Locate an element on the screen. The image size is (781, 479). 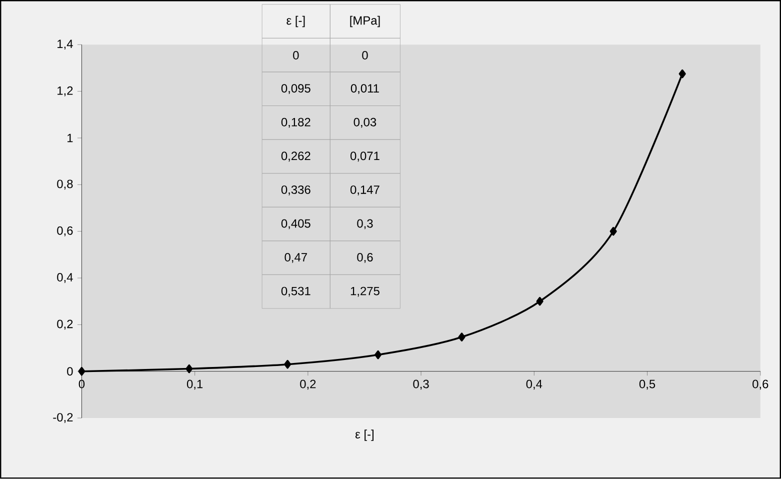
annotation: 0,262 is located at coordinates (295, 157).